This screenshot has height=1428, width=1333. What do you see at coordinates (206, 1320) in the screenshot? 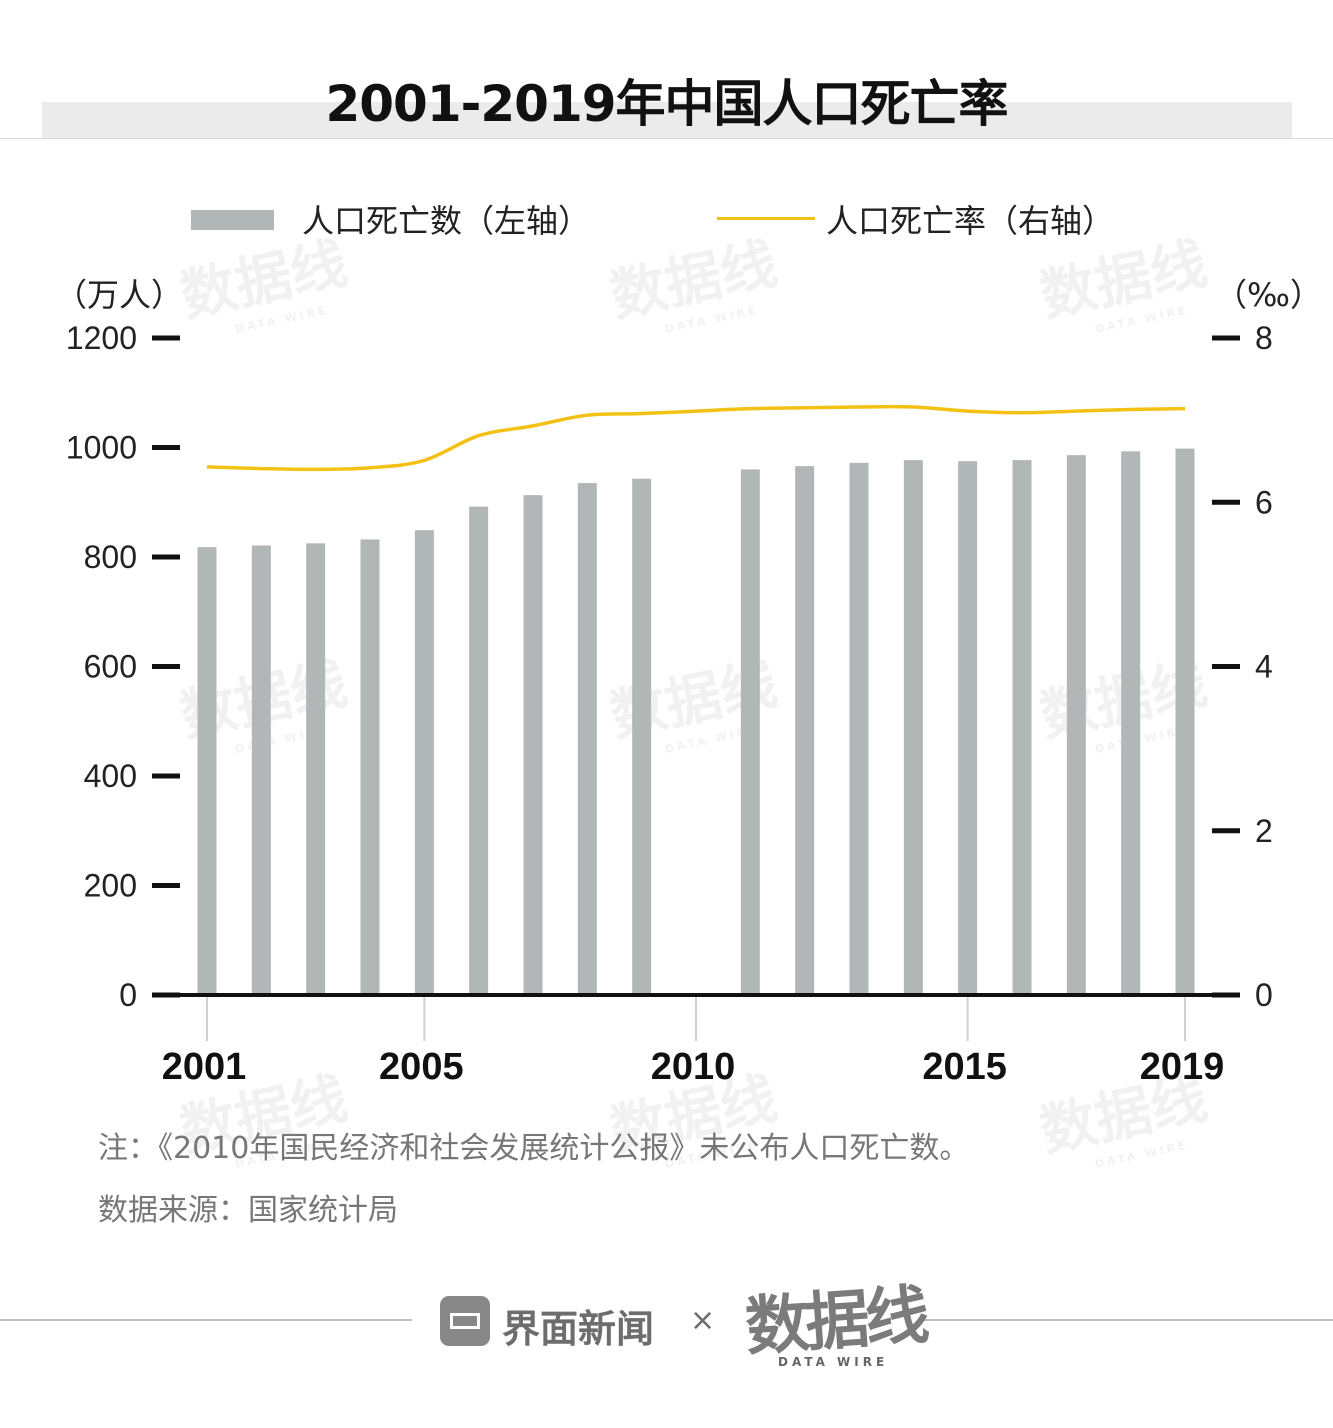
I see `footer-rule-left` at bounding box center [206, 1320].